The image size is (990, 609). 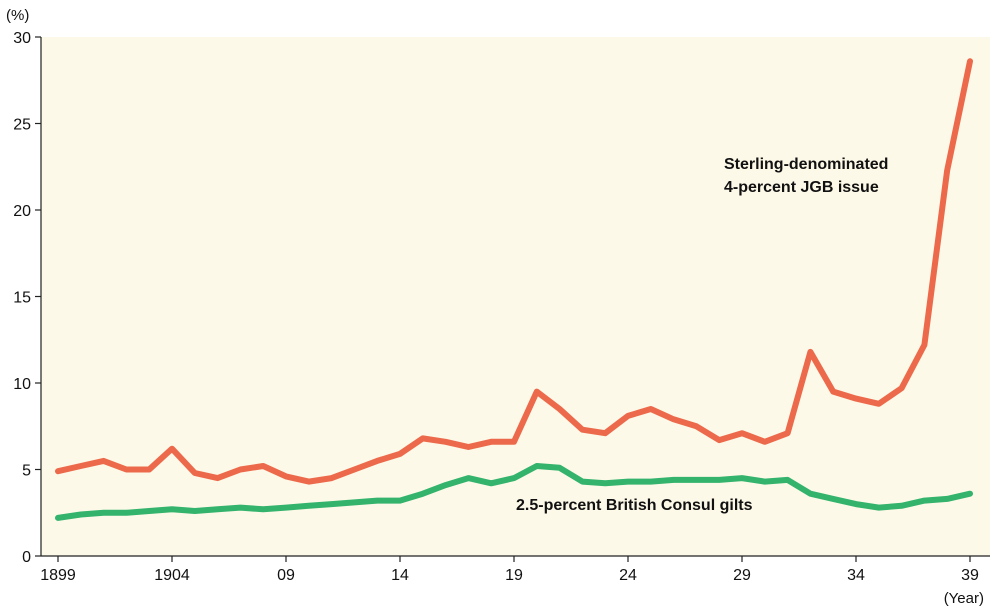 I want to click on y-tick-label: 25, so click(x=22, y=125).